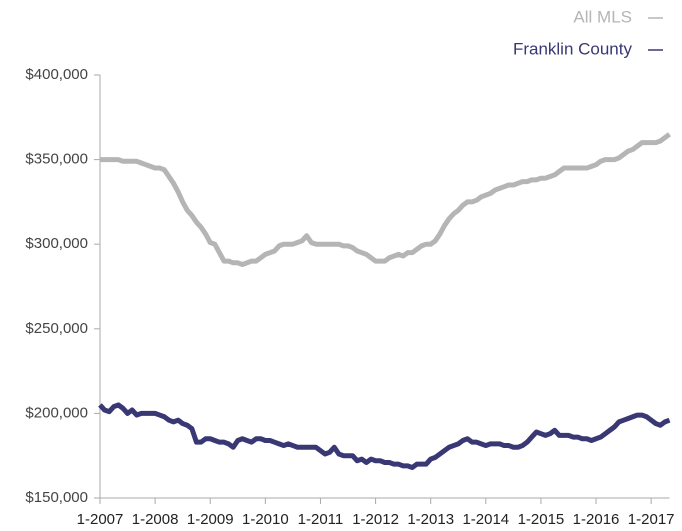  I want to click on x-tick-label: 1-2016, so click(596, 519).